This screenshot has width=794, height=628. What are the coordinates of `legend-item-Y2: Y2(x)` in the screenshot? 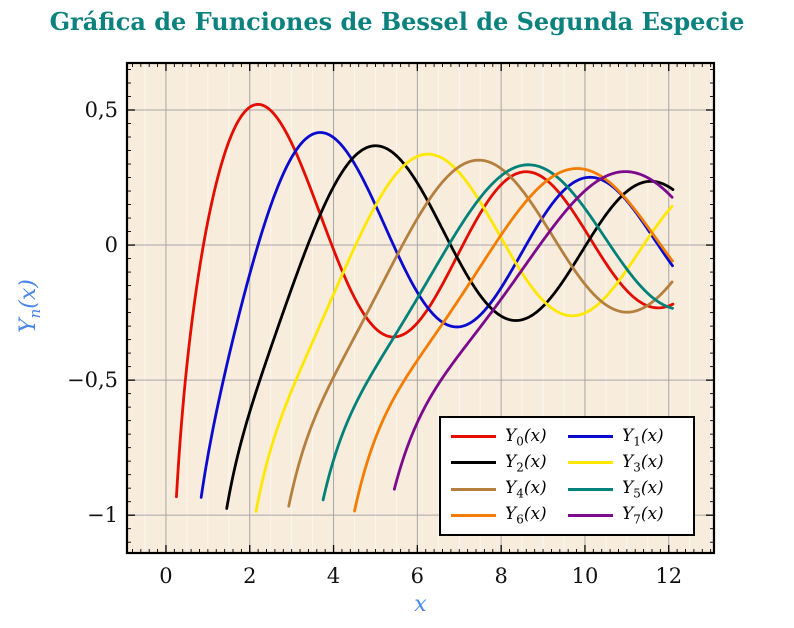 It's located at (509, 463).